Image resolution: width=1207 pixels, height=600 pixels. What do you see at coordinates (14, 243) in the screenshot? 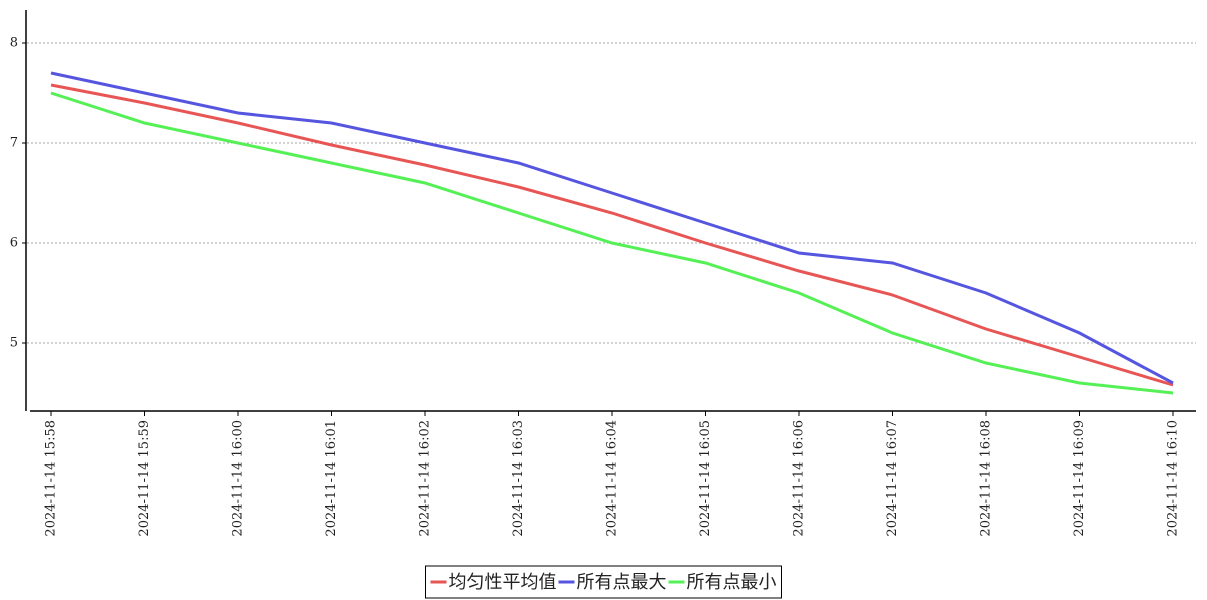
I see `y-tick-label: 6` at bounding box center [14, 243].